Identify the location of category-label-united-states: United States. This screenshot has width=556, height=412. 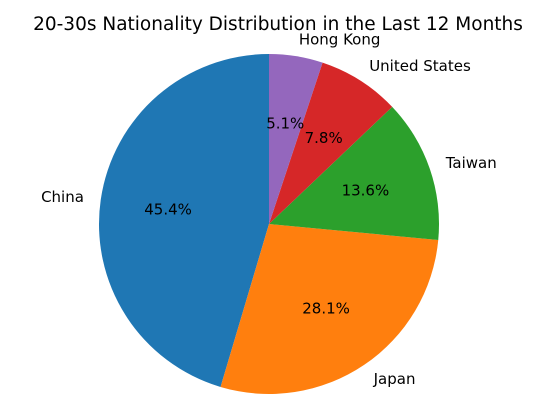
(420, 66).